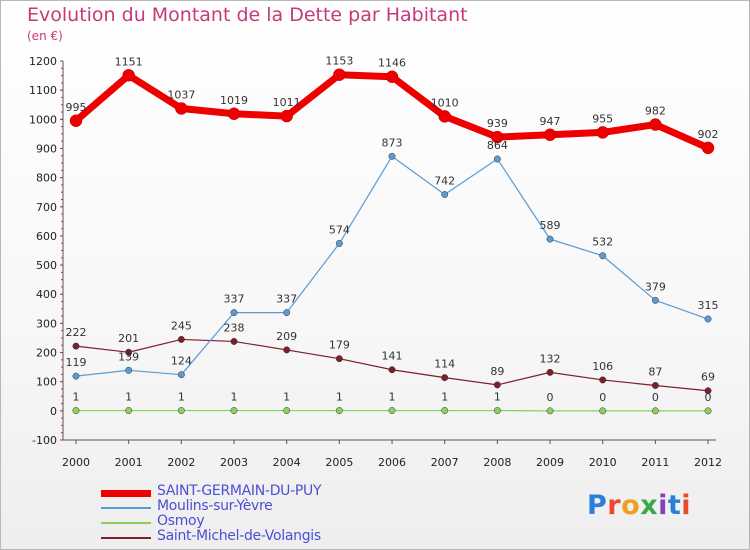 This screenshot has height=550, width=750. I want to click on data-label-saint-germain-du-puy: 1010, so click(445, 102).